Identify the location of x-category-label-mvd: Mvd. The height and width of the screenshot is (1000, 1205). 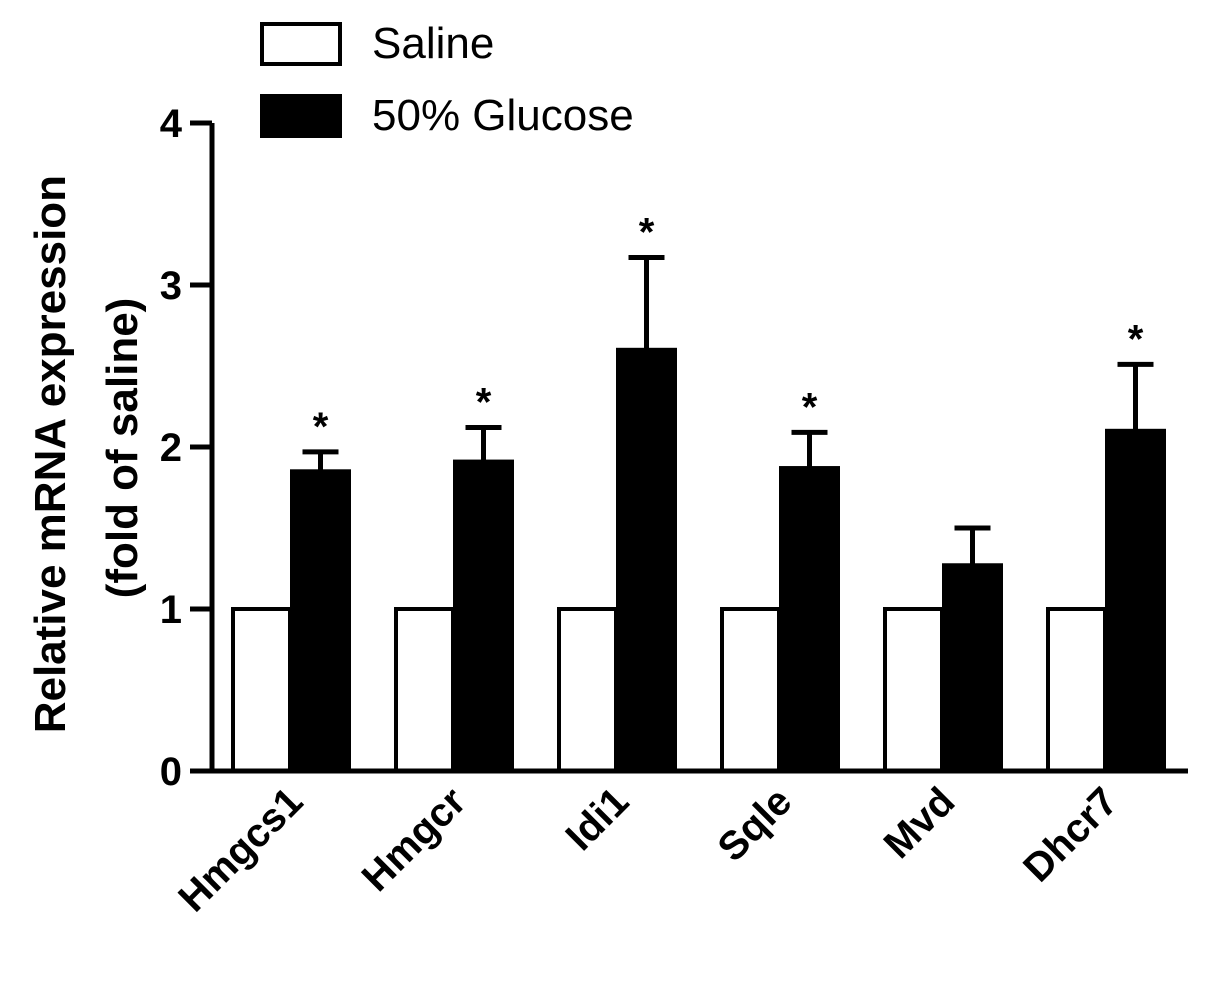
(920, 823).